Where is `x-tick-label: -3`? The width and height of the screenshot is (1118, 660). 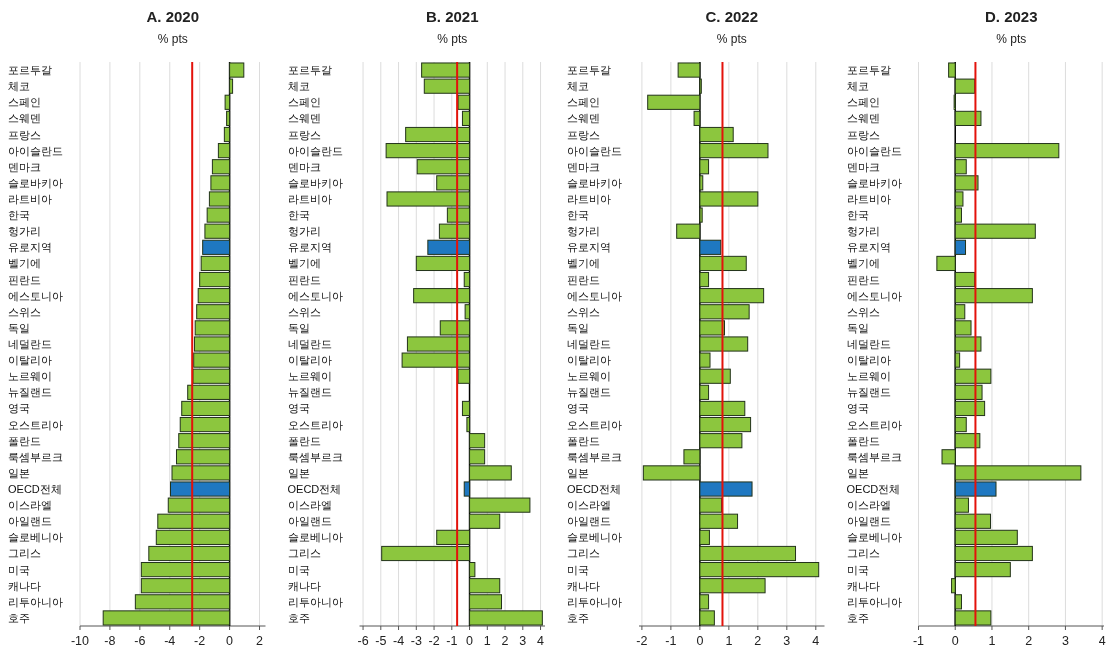
x-tick-label: -3 is located at coordinates (416, 641).